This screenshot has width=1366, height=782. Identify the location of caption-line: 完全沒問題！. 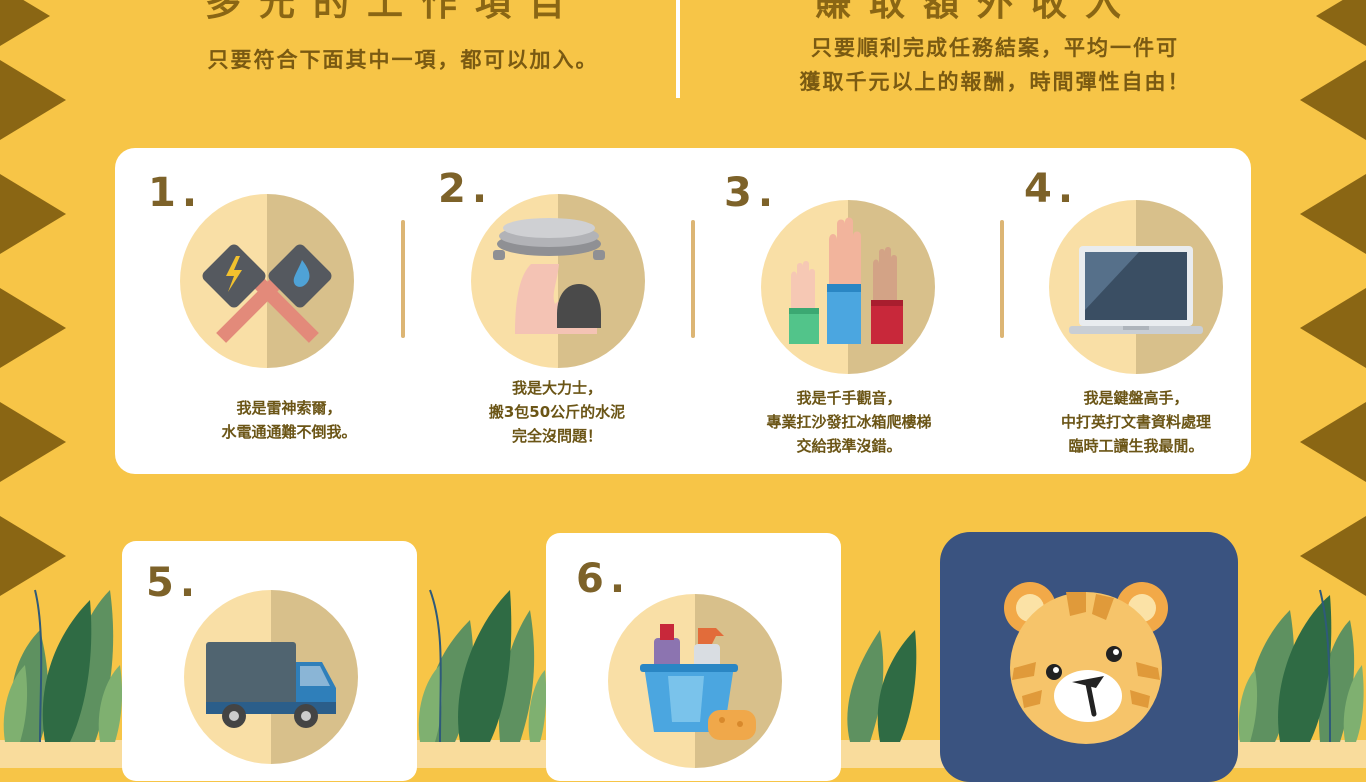
(556, 436).